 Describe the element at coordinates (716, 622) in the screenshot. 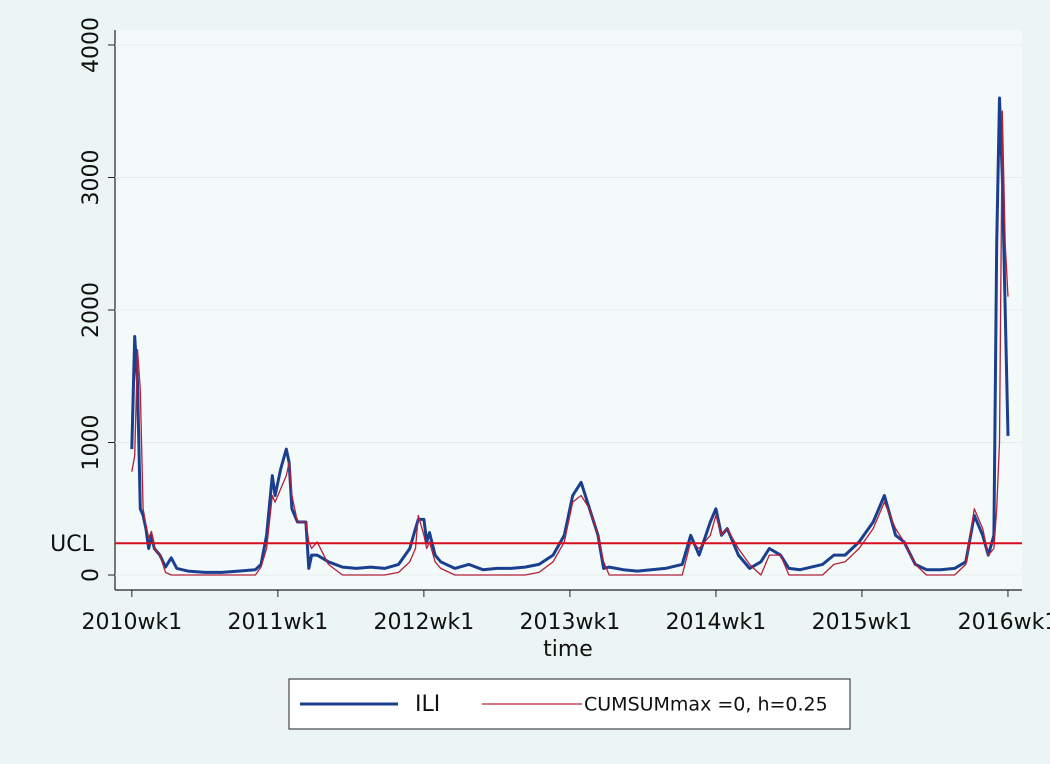

I see `x-tick-label: 2014wk1` at that location.